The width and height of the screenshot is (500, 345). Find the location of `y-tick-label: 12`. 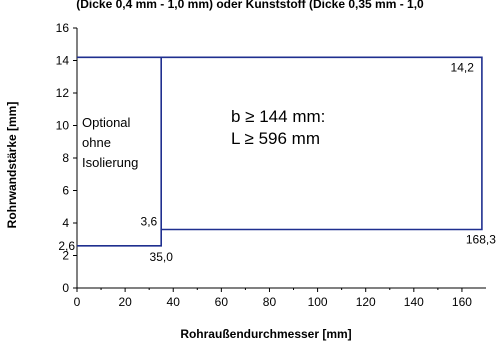

y-tick-label: 12 is located at coordinates (63, 93).